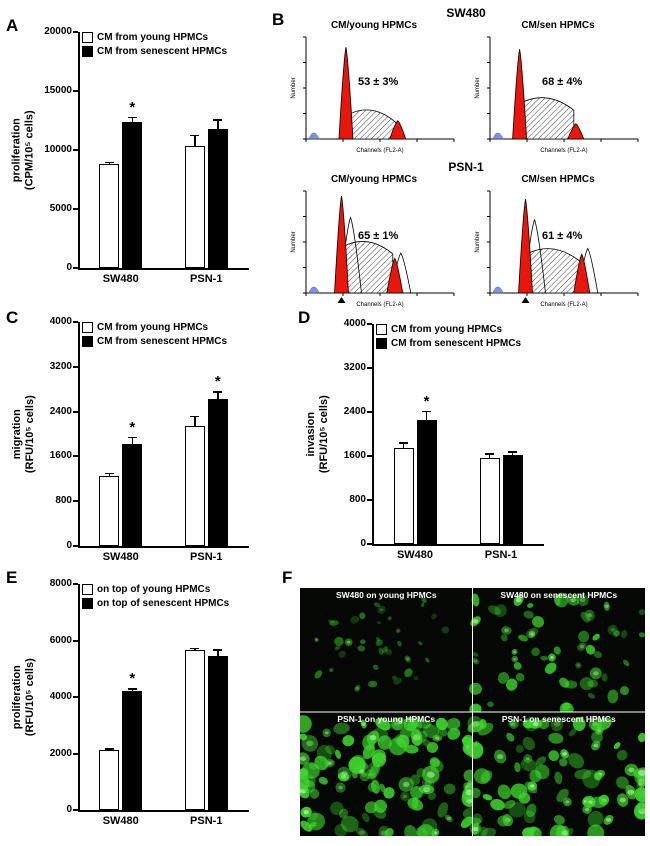  What do you see at coordinates (558, 777) in the screenshot?
I see `fluorescence-image: PSN-1 on senescent HPMCs` at bounding box center [558, 777].